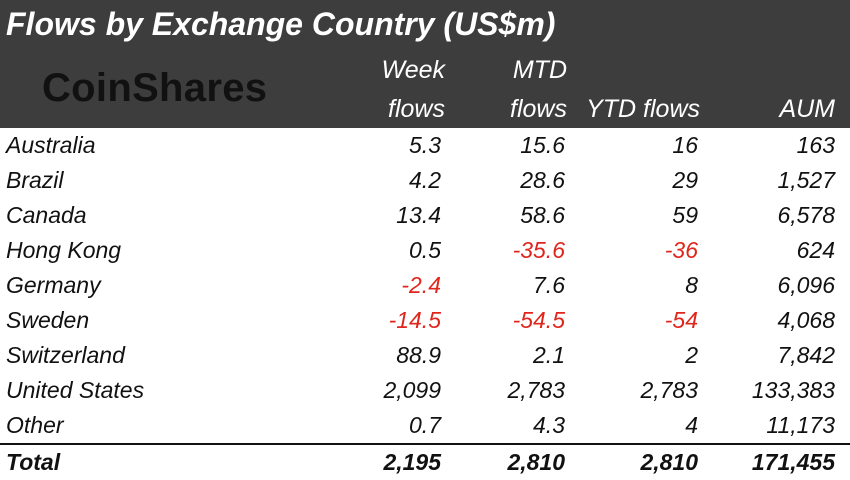 The image size is (850, 480). What do you see at coordinates (691, 355) in the screenshot?
I see `ytd-value-cell: 2` at bounding box center [691, 355].